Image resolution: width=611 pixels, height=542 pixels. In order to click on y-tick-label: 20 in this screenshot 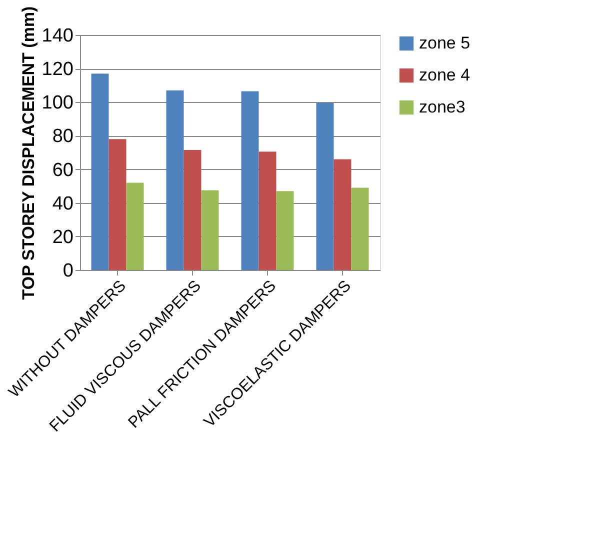, I will do `click(63, 237)`.